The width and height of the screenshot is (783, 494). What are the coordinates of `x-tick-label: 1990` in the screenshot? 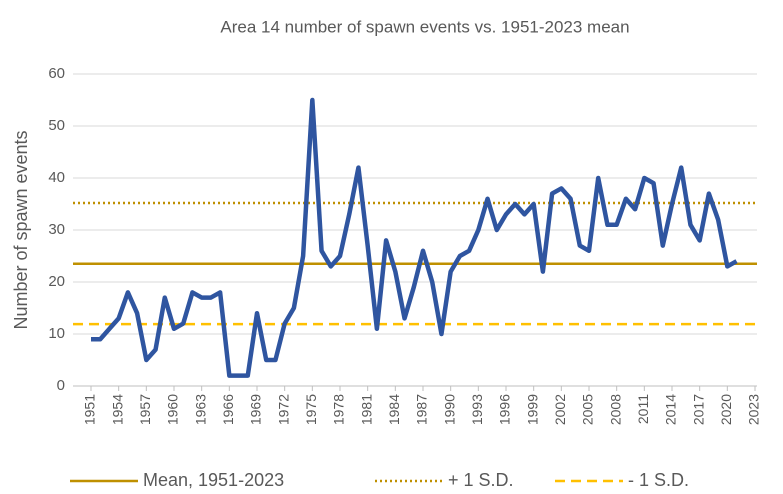 It's located at (449, 409).